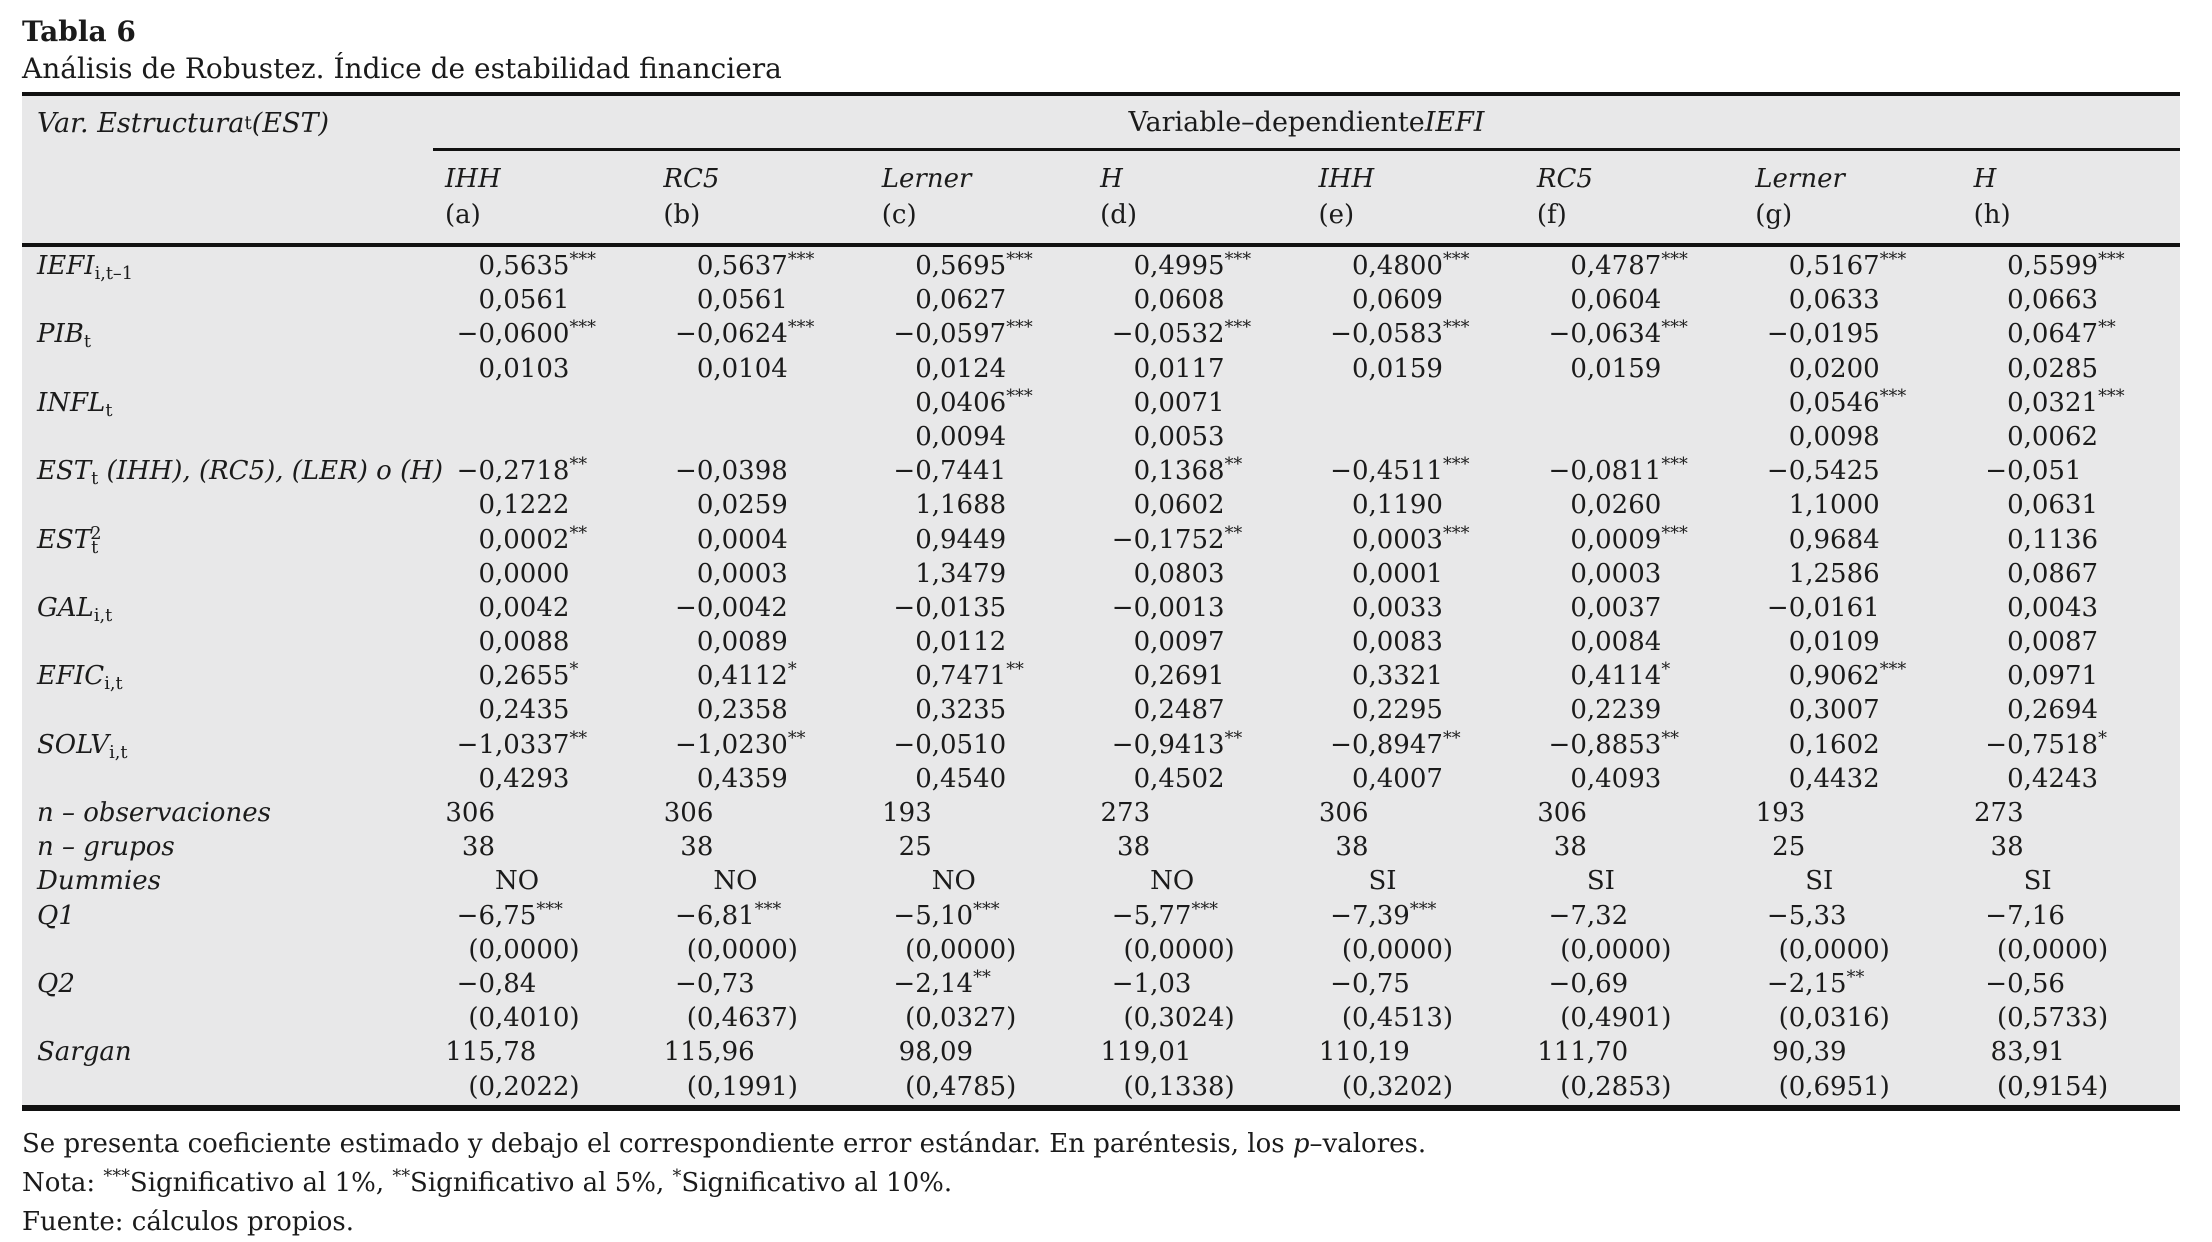 This screenshot has width=2212, height=1242. What do you see at coordinates (1187, 368) in the screenshot?
I see `value-fraction-part: ,0117` at bounding box center [1187, 368].